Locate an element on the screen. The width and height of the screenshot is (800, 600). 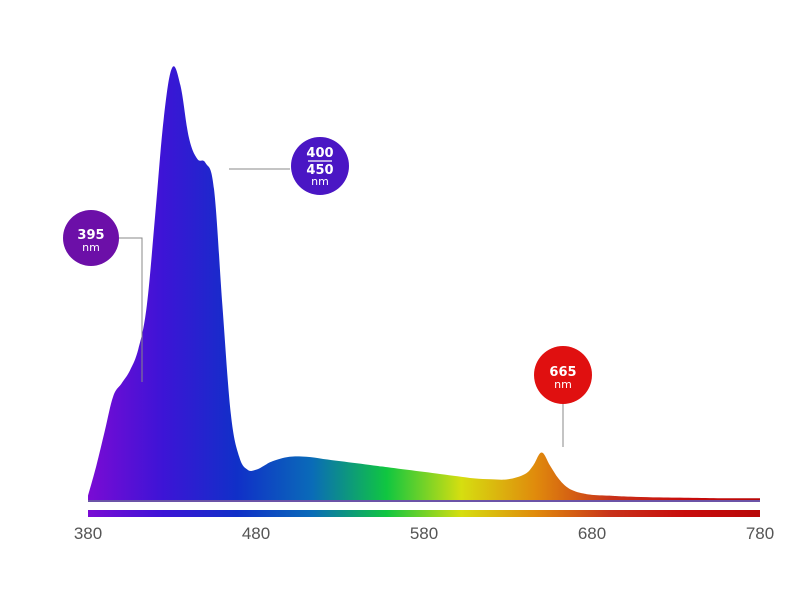
x-tick-label: 680 is located at coordinates (592, 533).